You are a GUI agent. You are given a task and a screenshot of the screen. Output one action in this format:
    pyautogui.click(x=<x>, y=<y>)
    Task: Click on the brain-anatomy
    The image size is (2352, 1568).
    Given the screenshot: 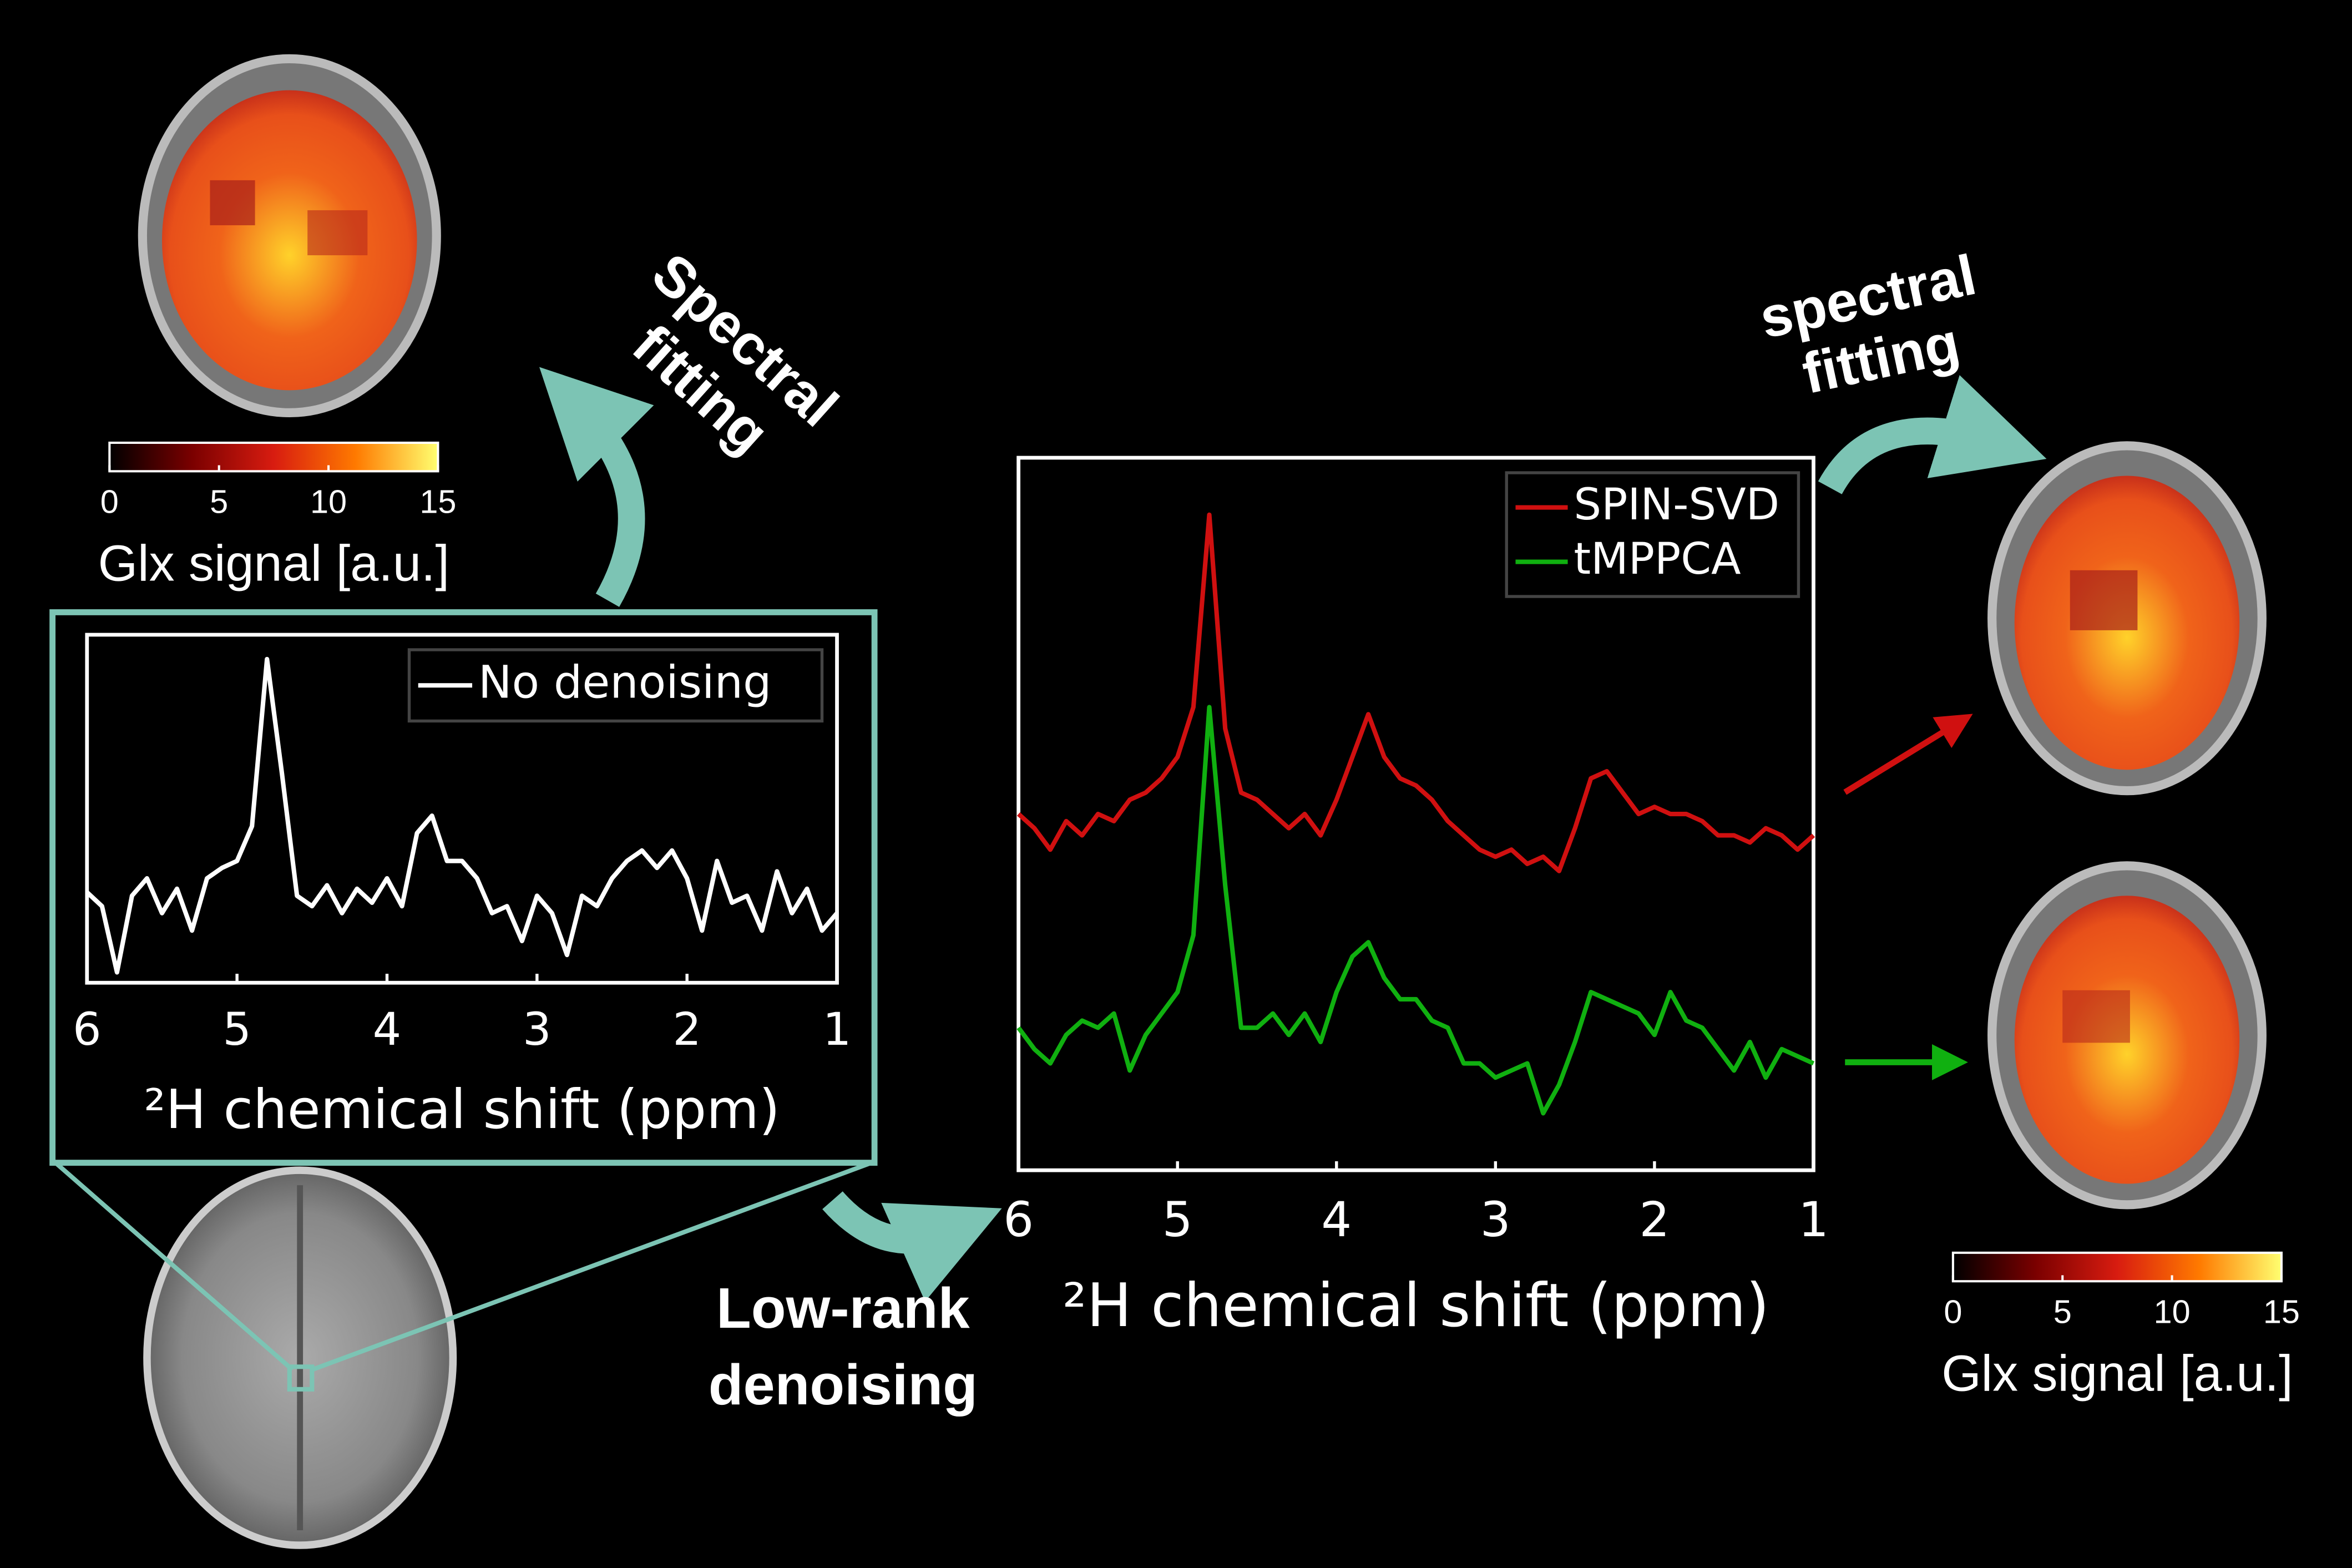 What is the action you would take?
    pyautogui.click(x=300, y=1357)
    